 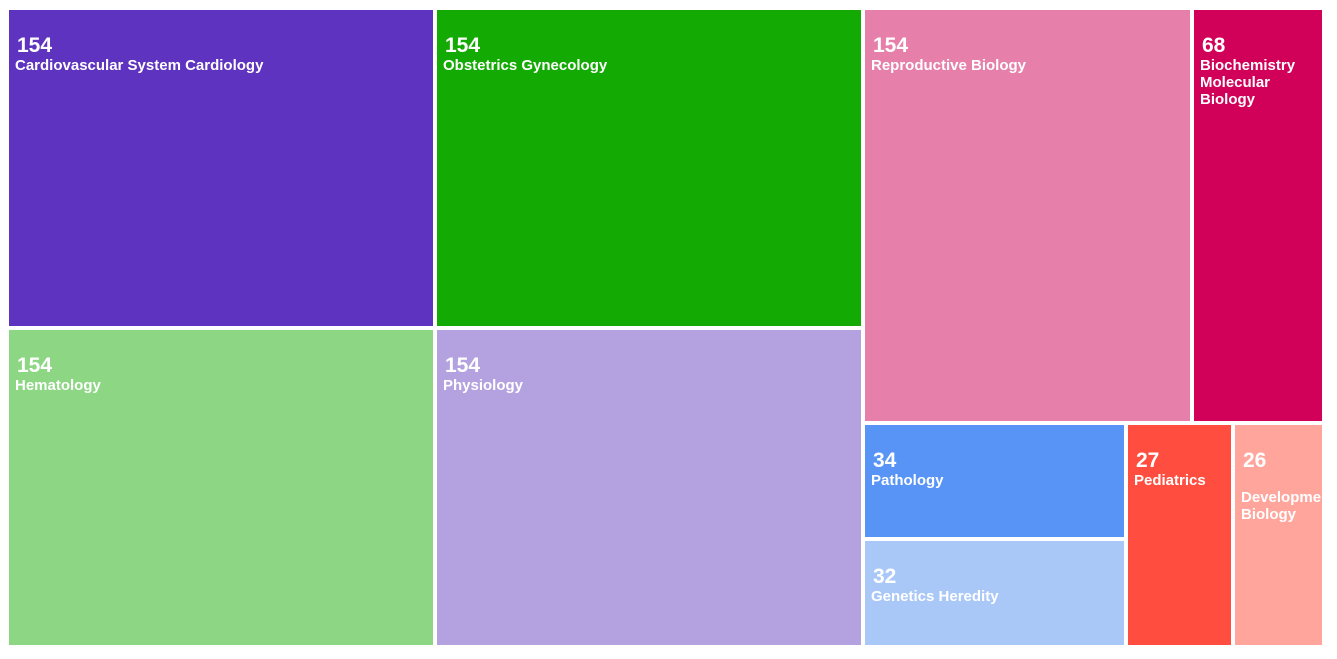 I want to click on tile: 32 Genetics Heredity, so click(x=994, y=593).